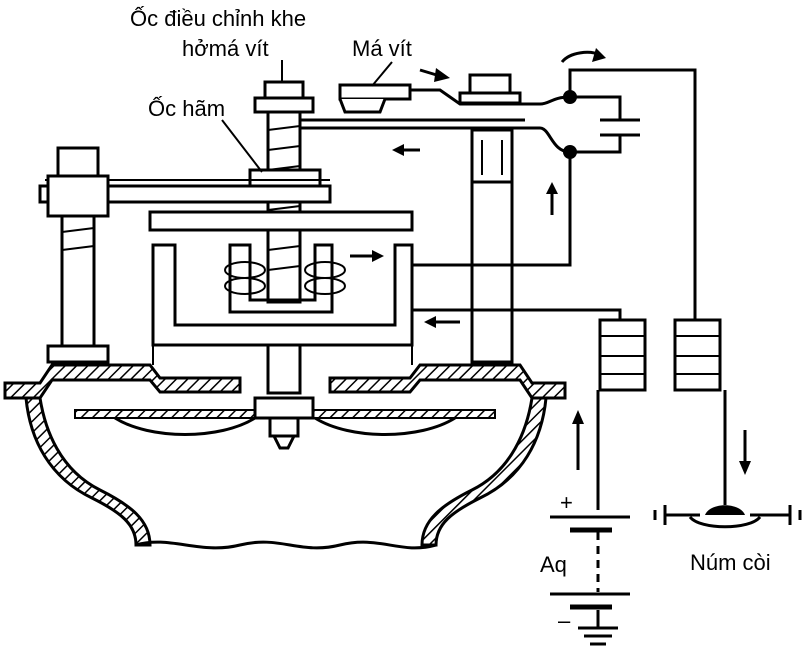 Image resolution: width=812 pixels, height=655 pixels. Describe the element at coordinates (282, 304) in the screenshot. I see `electromagnet` at that location.